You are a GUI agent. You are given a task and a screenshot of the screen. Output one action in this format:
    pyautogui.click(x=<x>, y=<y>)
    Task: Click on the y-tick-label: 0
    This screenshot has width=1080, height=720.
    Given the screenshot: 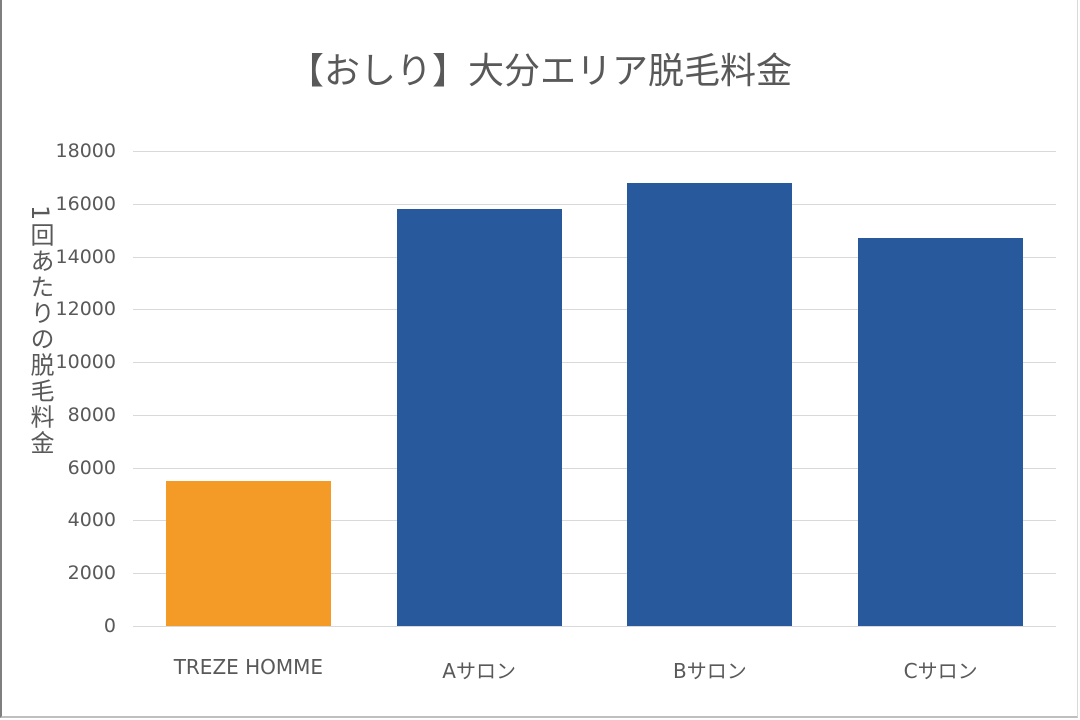 What is the action you would take?
    pyautogui.click(x=109, y=626)
    